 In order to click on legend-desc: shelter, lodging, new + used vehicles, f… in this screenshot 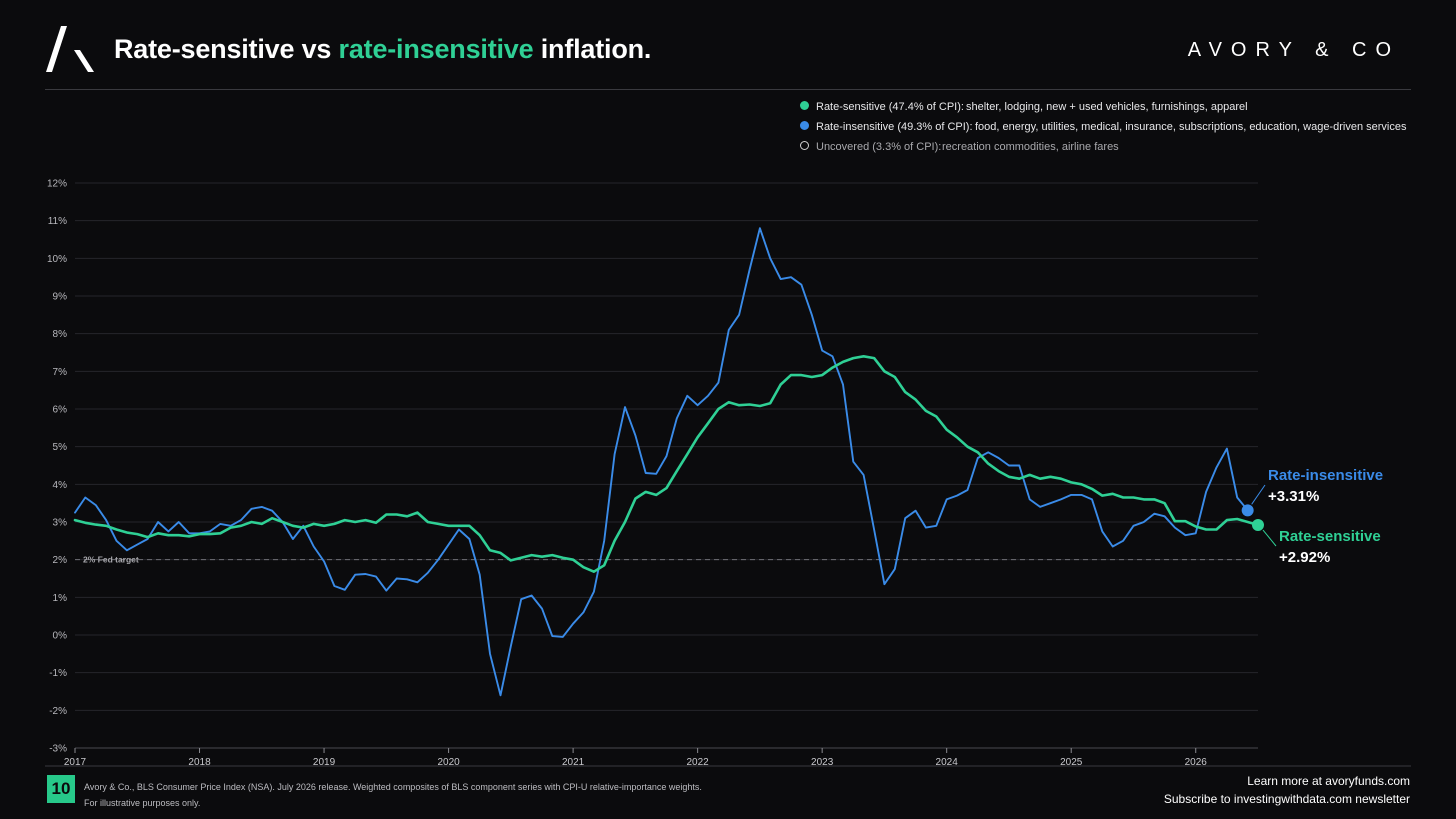, I will do `click(1107, 107)`.